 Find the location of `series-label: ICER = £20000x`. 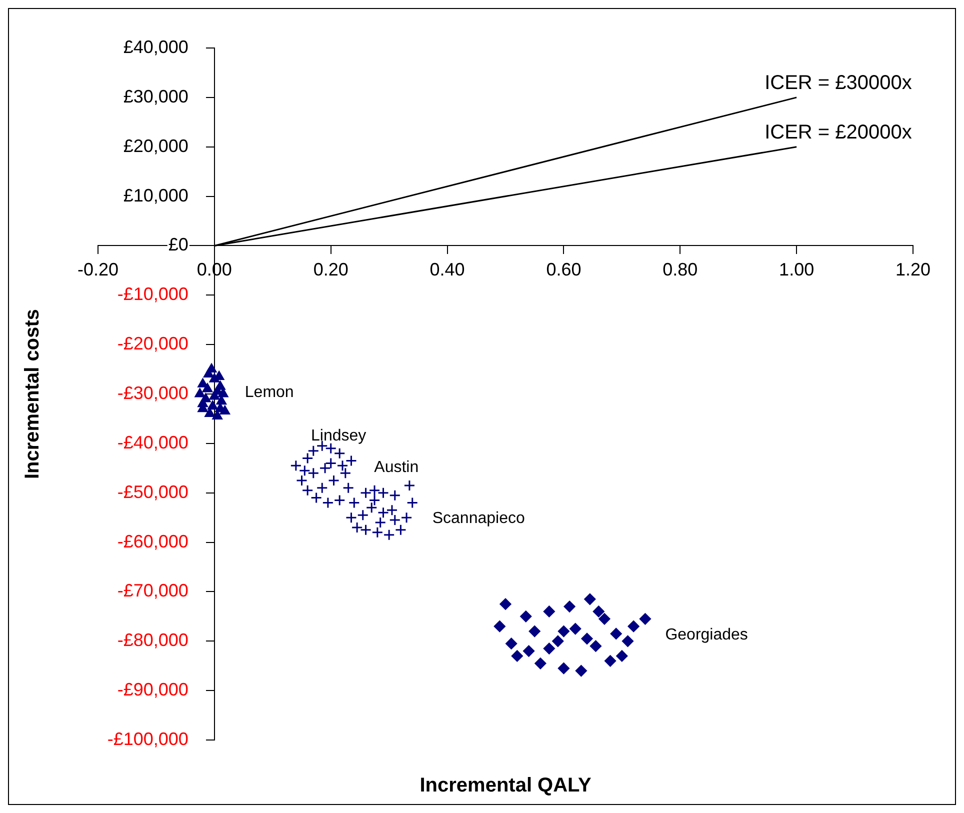

series-label: ICER = £20000x is located at coordinates (838, 132).